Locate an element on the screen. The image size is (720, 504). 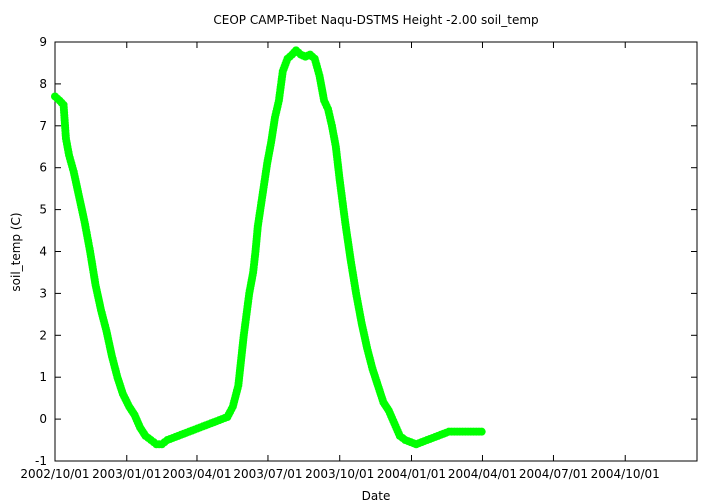
x-tick-label: 2004/04/01 is located at coordinates (482, 474).